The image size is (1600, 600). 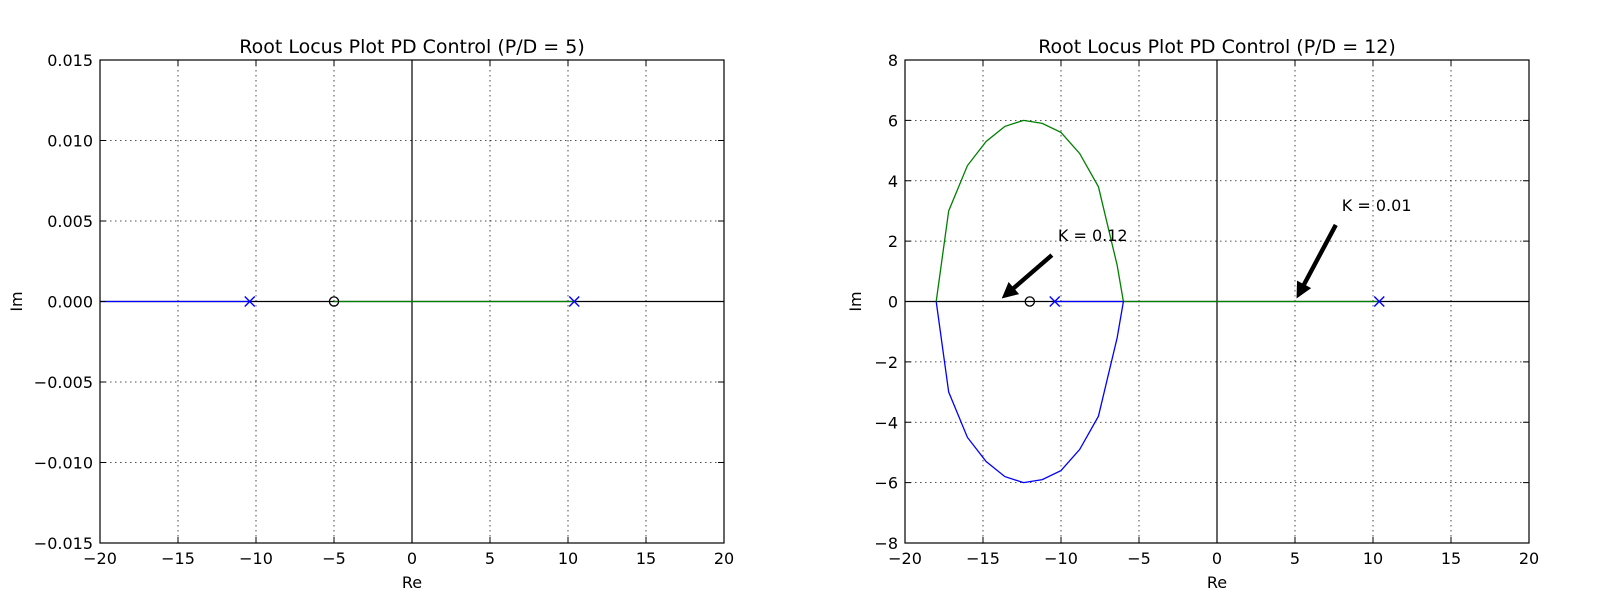 What do you see at coordinates (70, 60) in the screenshot?
I see `y-tick-label: 0.015` at bounding box center [70, 60].